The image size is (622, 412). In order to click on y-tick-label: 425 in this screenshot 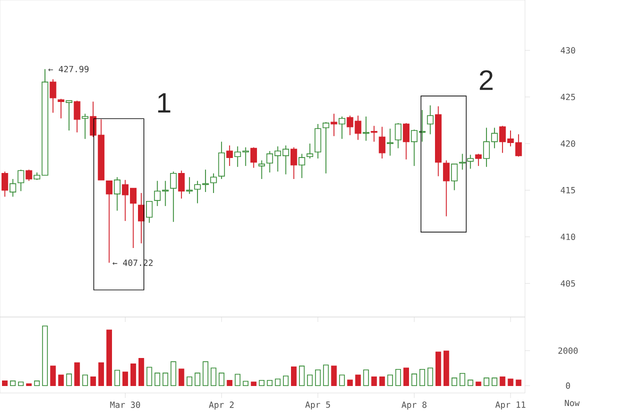, I will do `click(567, 97)`.